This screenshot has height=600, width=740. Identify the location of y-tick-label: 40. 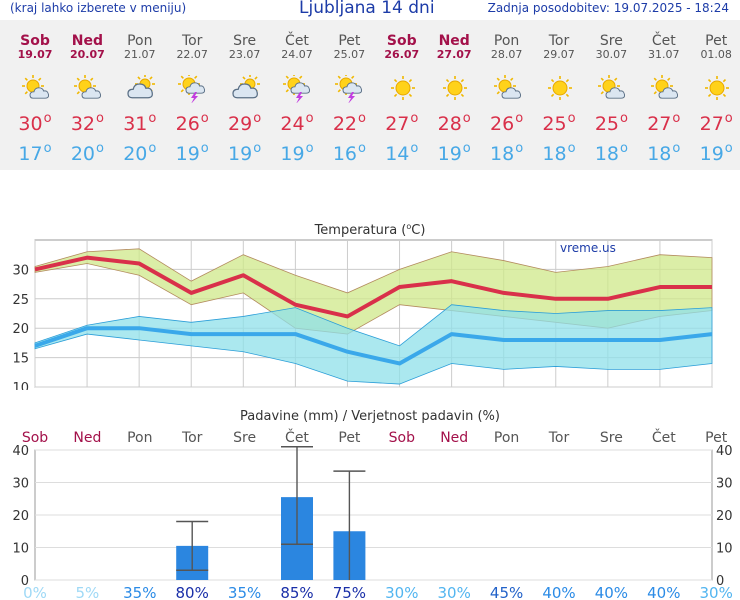
(20, 451).